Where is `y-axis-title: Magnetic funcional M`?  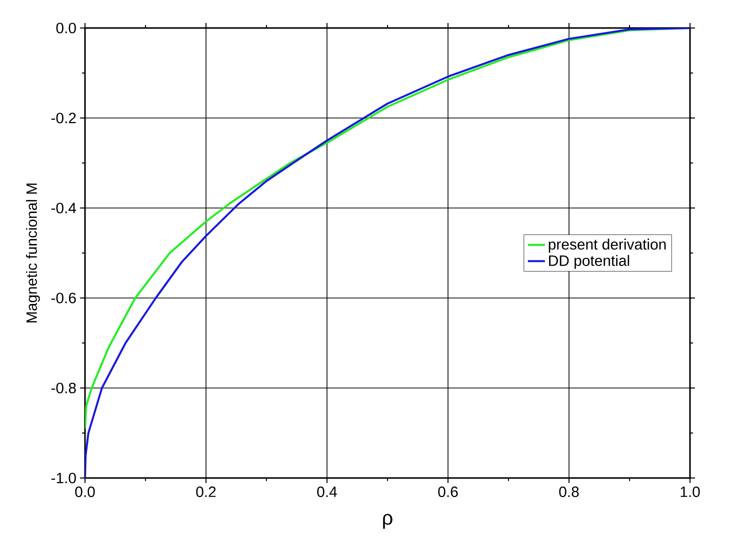 y-axis-title: Magnetic funcional M is located at coordinates (33, 253).